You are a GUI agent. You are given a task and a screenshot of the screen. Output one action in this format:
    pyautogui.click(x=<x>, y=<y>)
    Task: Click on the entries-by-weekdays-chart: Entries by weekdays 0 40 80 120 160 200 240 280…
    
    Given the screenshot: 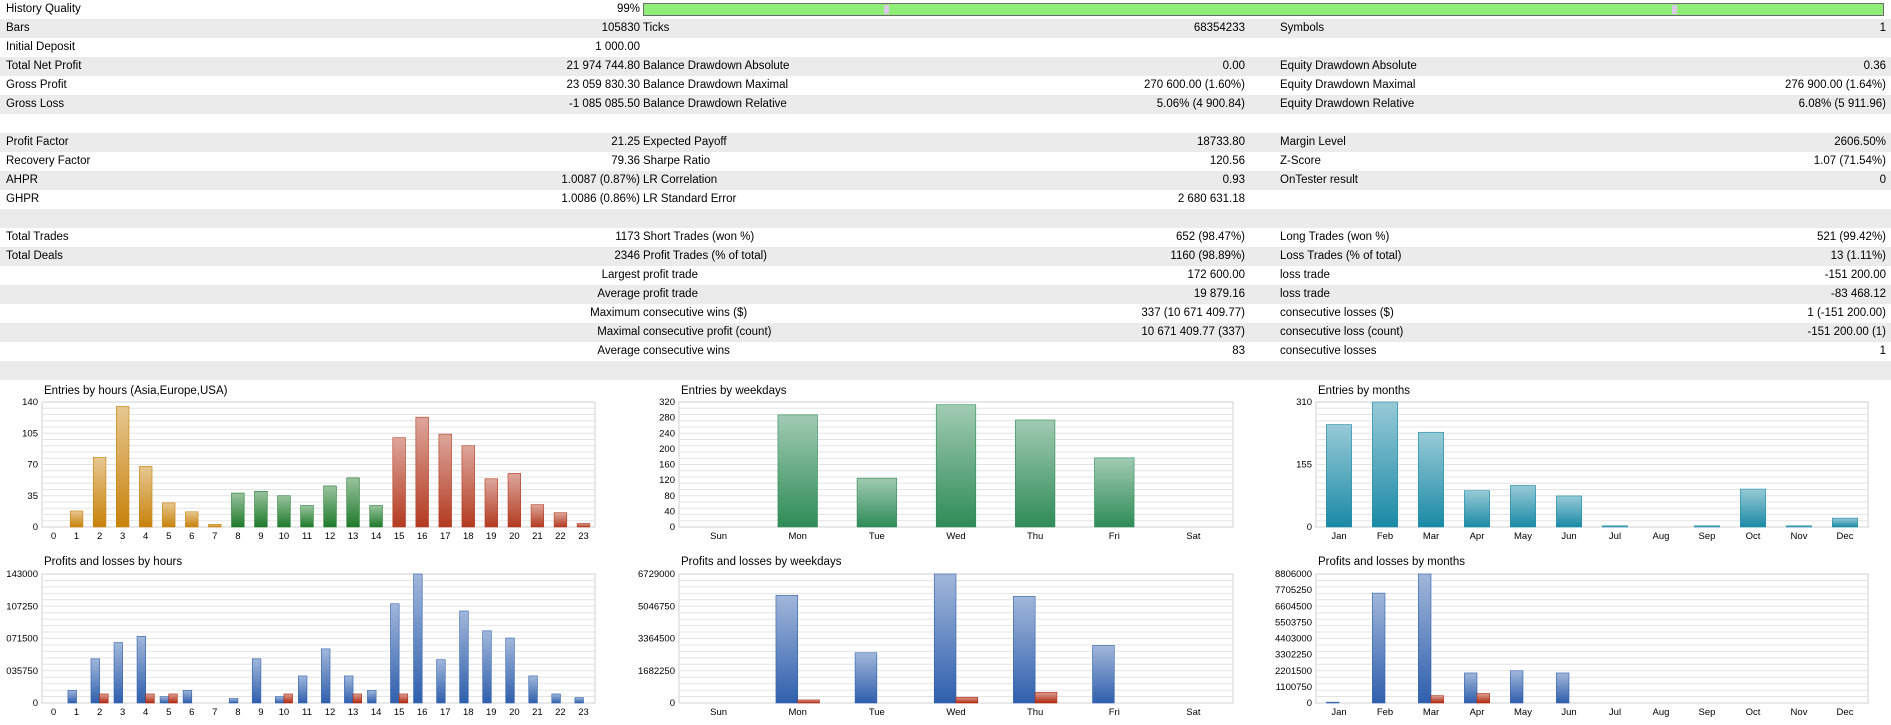 What is the action you would take?
    pyautogui.click(x=942, y=467)
    